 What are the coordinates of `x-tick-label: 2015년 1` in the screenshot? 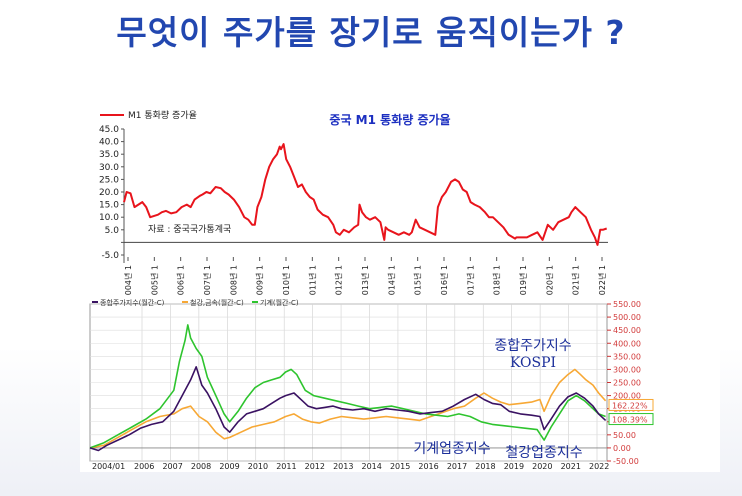 It's located at (418, 282).